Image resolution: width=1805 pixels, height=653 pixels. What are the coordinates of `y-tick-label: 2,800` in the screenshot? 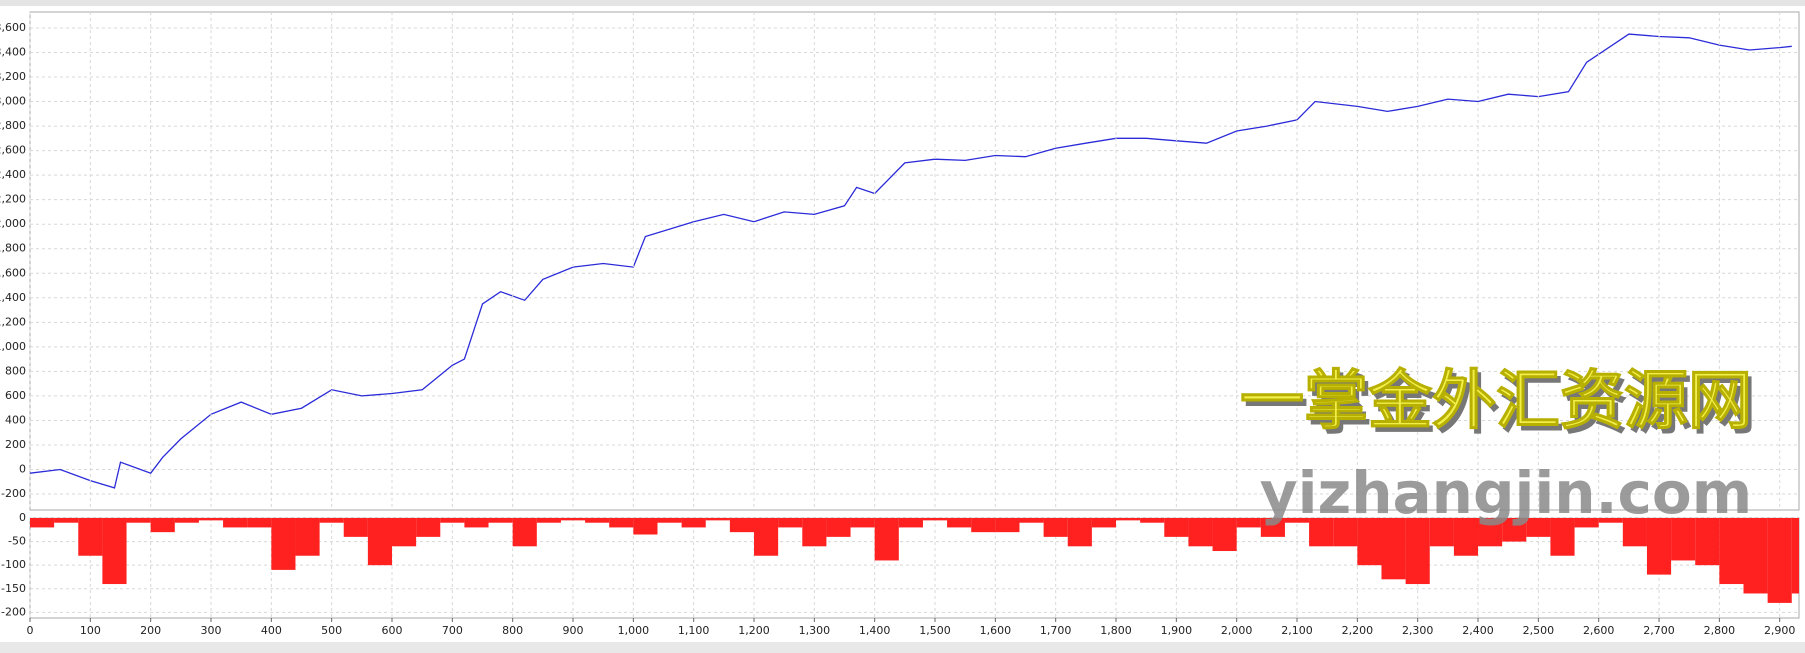 It's located at (13, 125).